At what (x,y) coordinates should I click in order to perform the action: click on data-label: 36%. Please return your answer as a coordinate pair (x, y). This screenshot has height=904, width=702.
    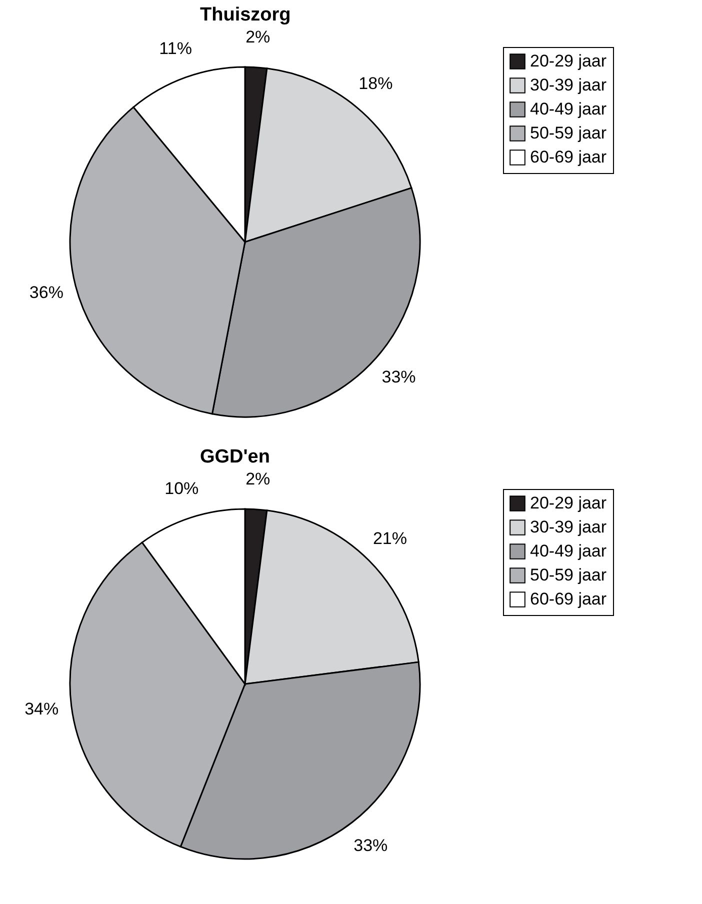
    Looking at the image, I should click on (46, 292).